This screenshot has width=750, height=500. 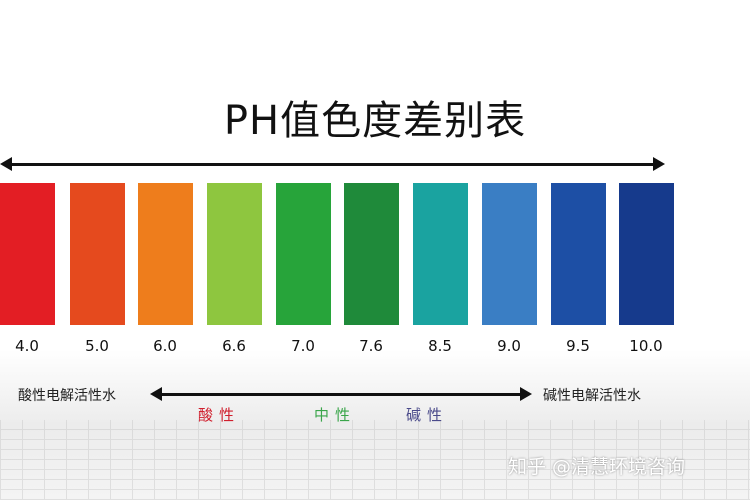 I want to click on ph-value-label: 7.6, so click(x=371, y=346).